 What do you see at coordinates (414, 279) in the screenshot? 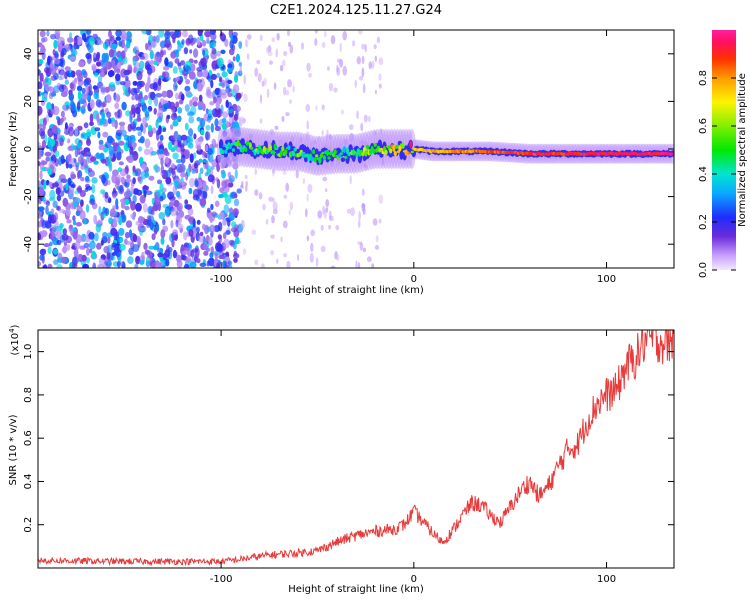
I see `x-tick-label: 0` at bounding box center [414, 279].